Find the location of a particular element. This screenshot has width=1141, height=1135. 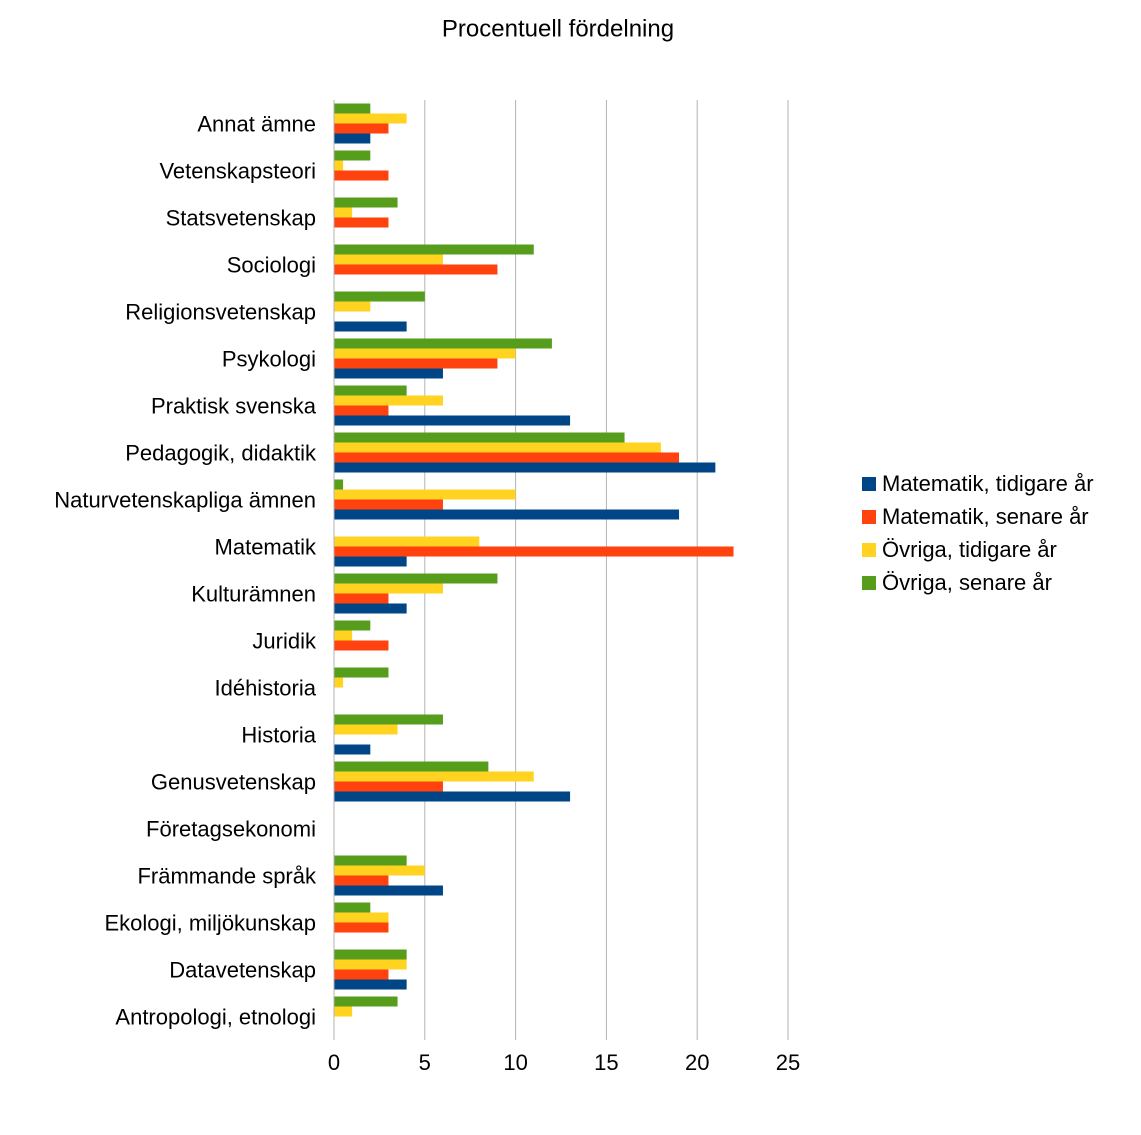

x-tick-label: 5 is located at coordinates (425, 1062).